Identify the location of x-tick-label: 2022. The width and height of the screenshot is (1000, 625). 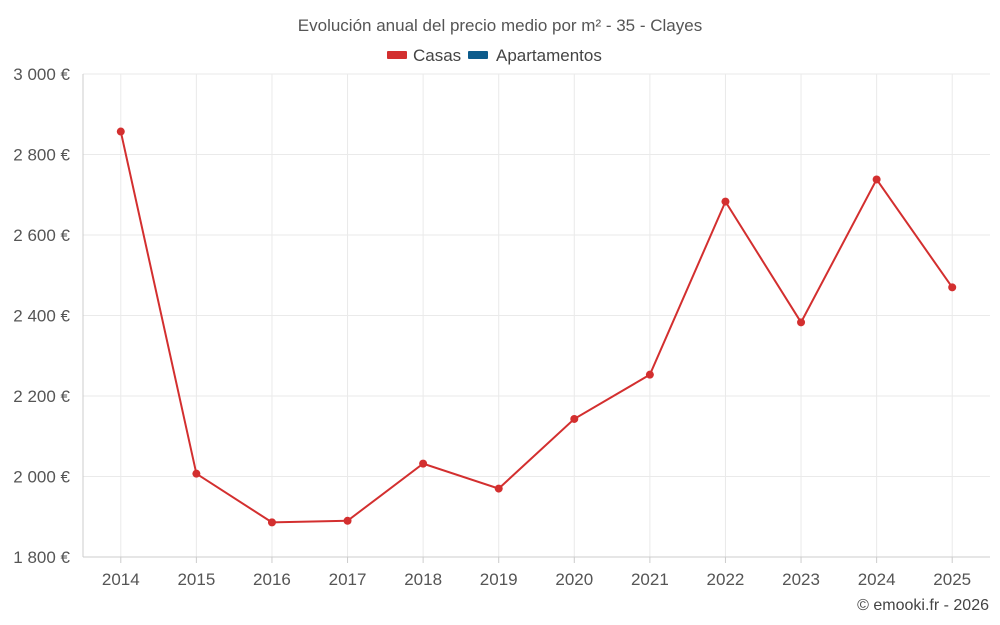
(726, 579).